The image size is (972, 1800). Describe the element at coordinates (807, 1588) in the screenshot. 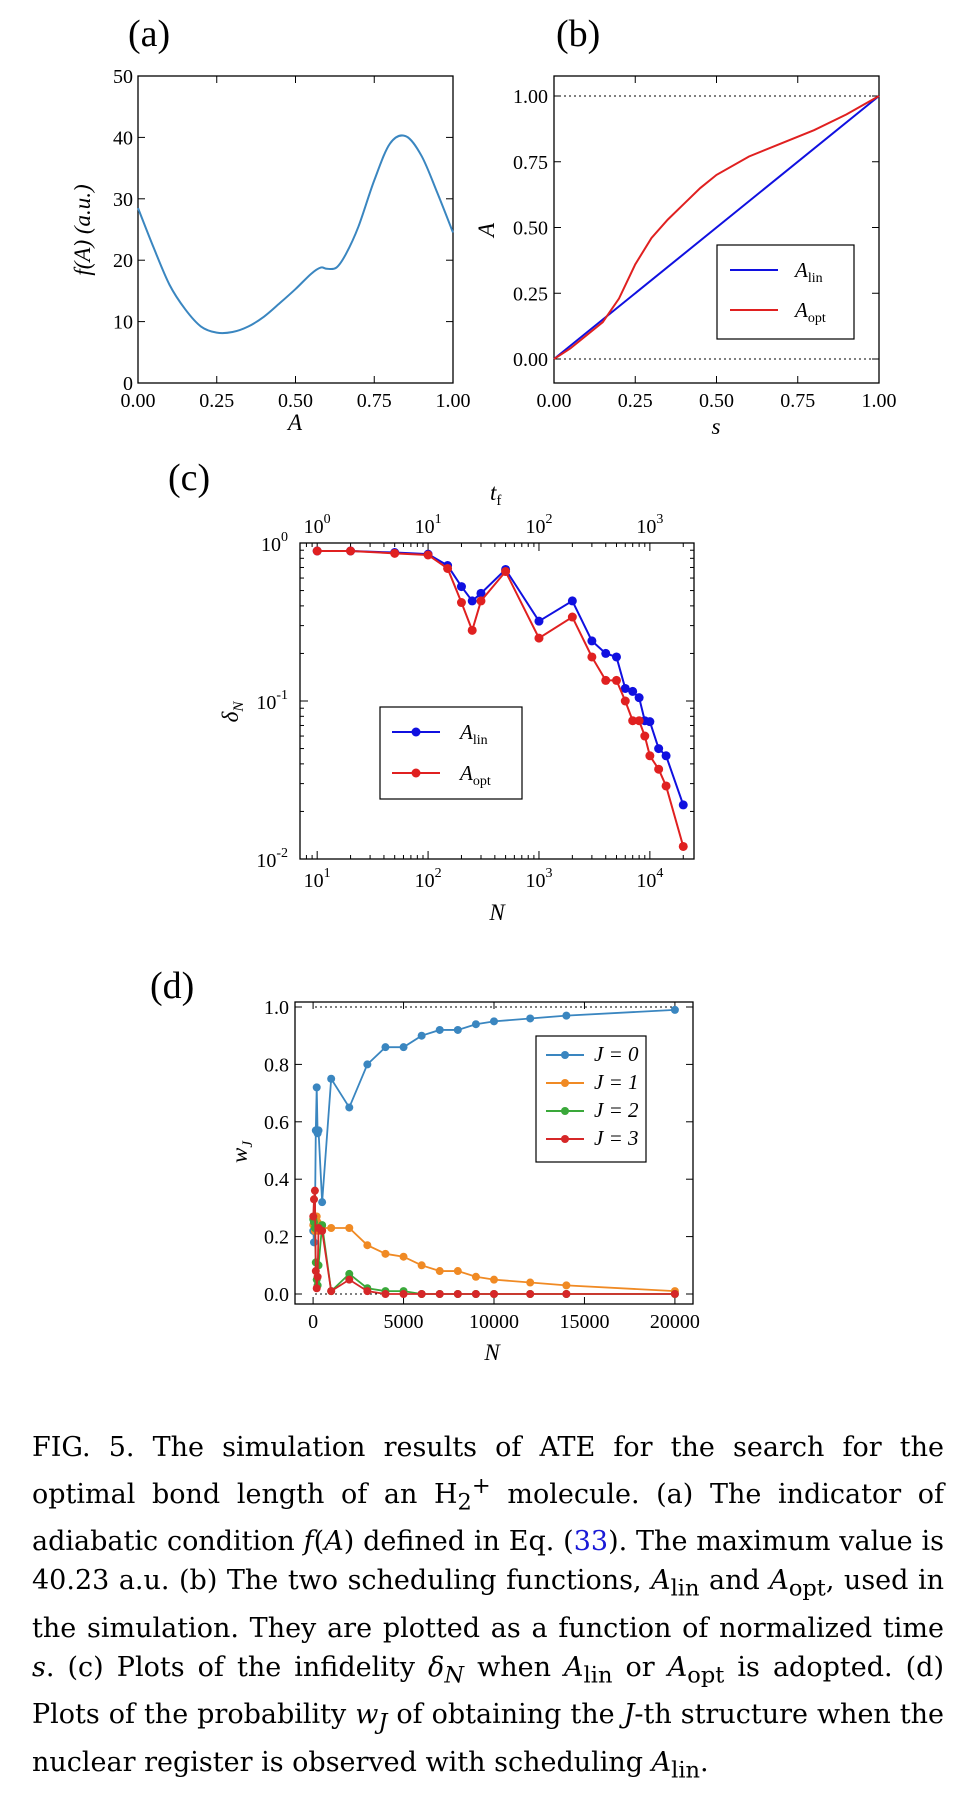

I see `caption-sub: opt` at that location.